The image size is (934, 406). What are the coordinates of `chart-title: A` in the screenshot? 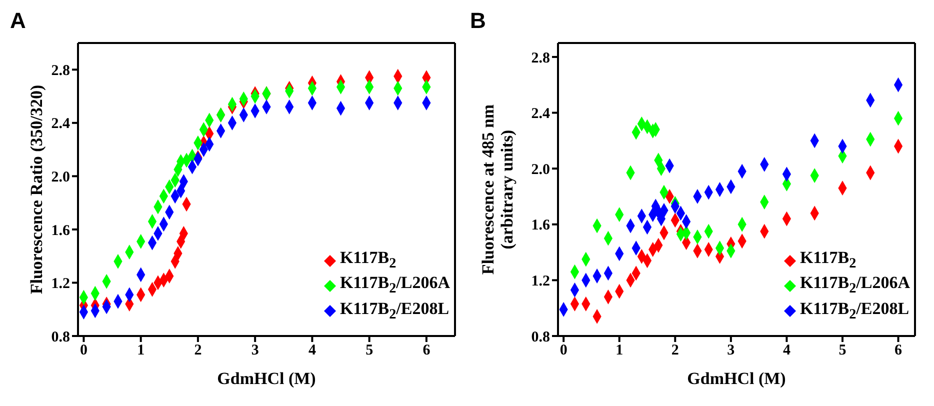 It's located at (18, 21).